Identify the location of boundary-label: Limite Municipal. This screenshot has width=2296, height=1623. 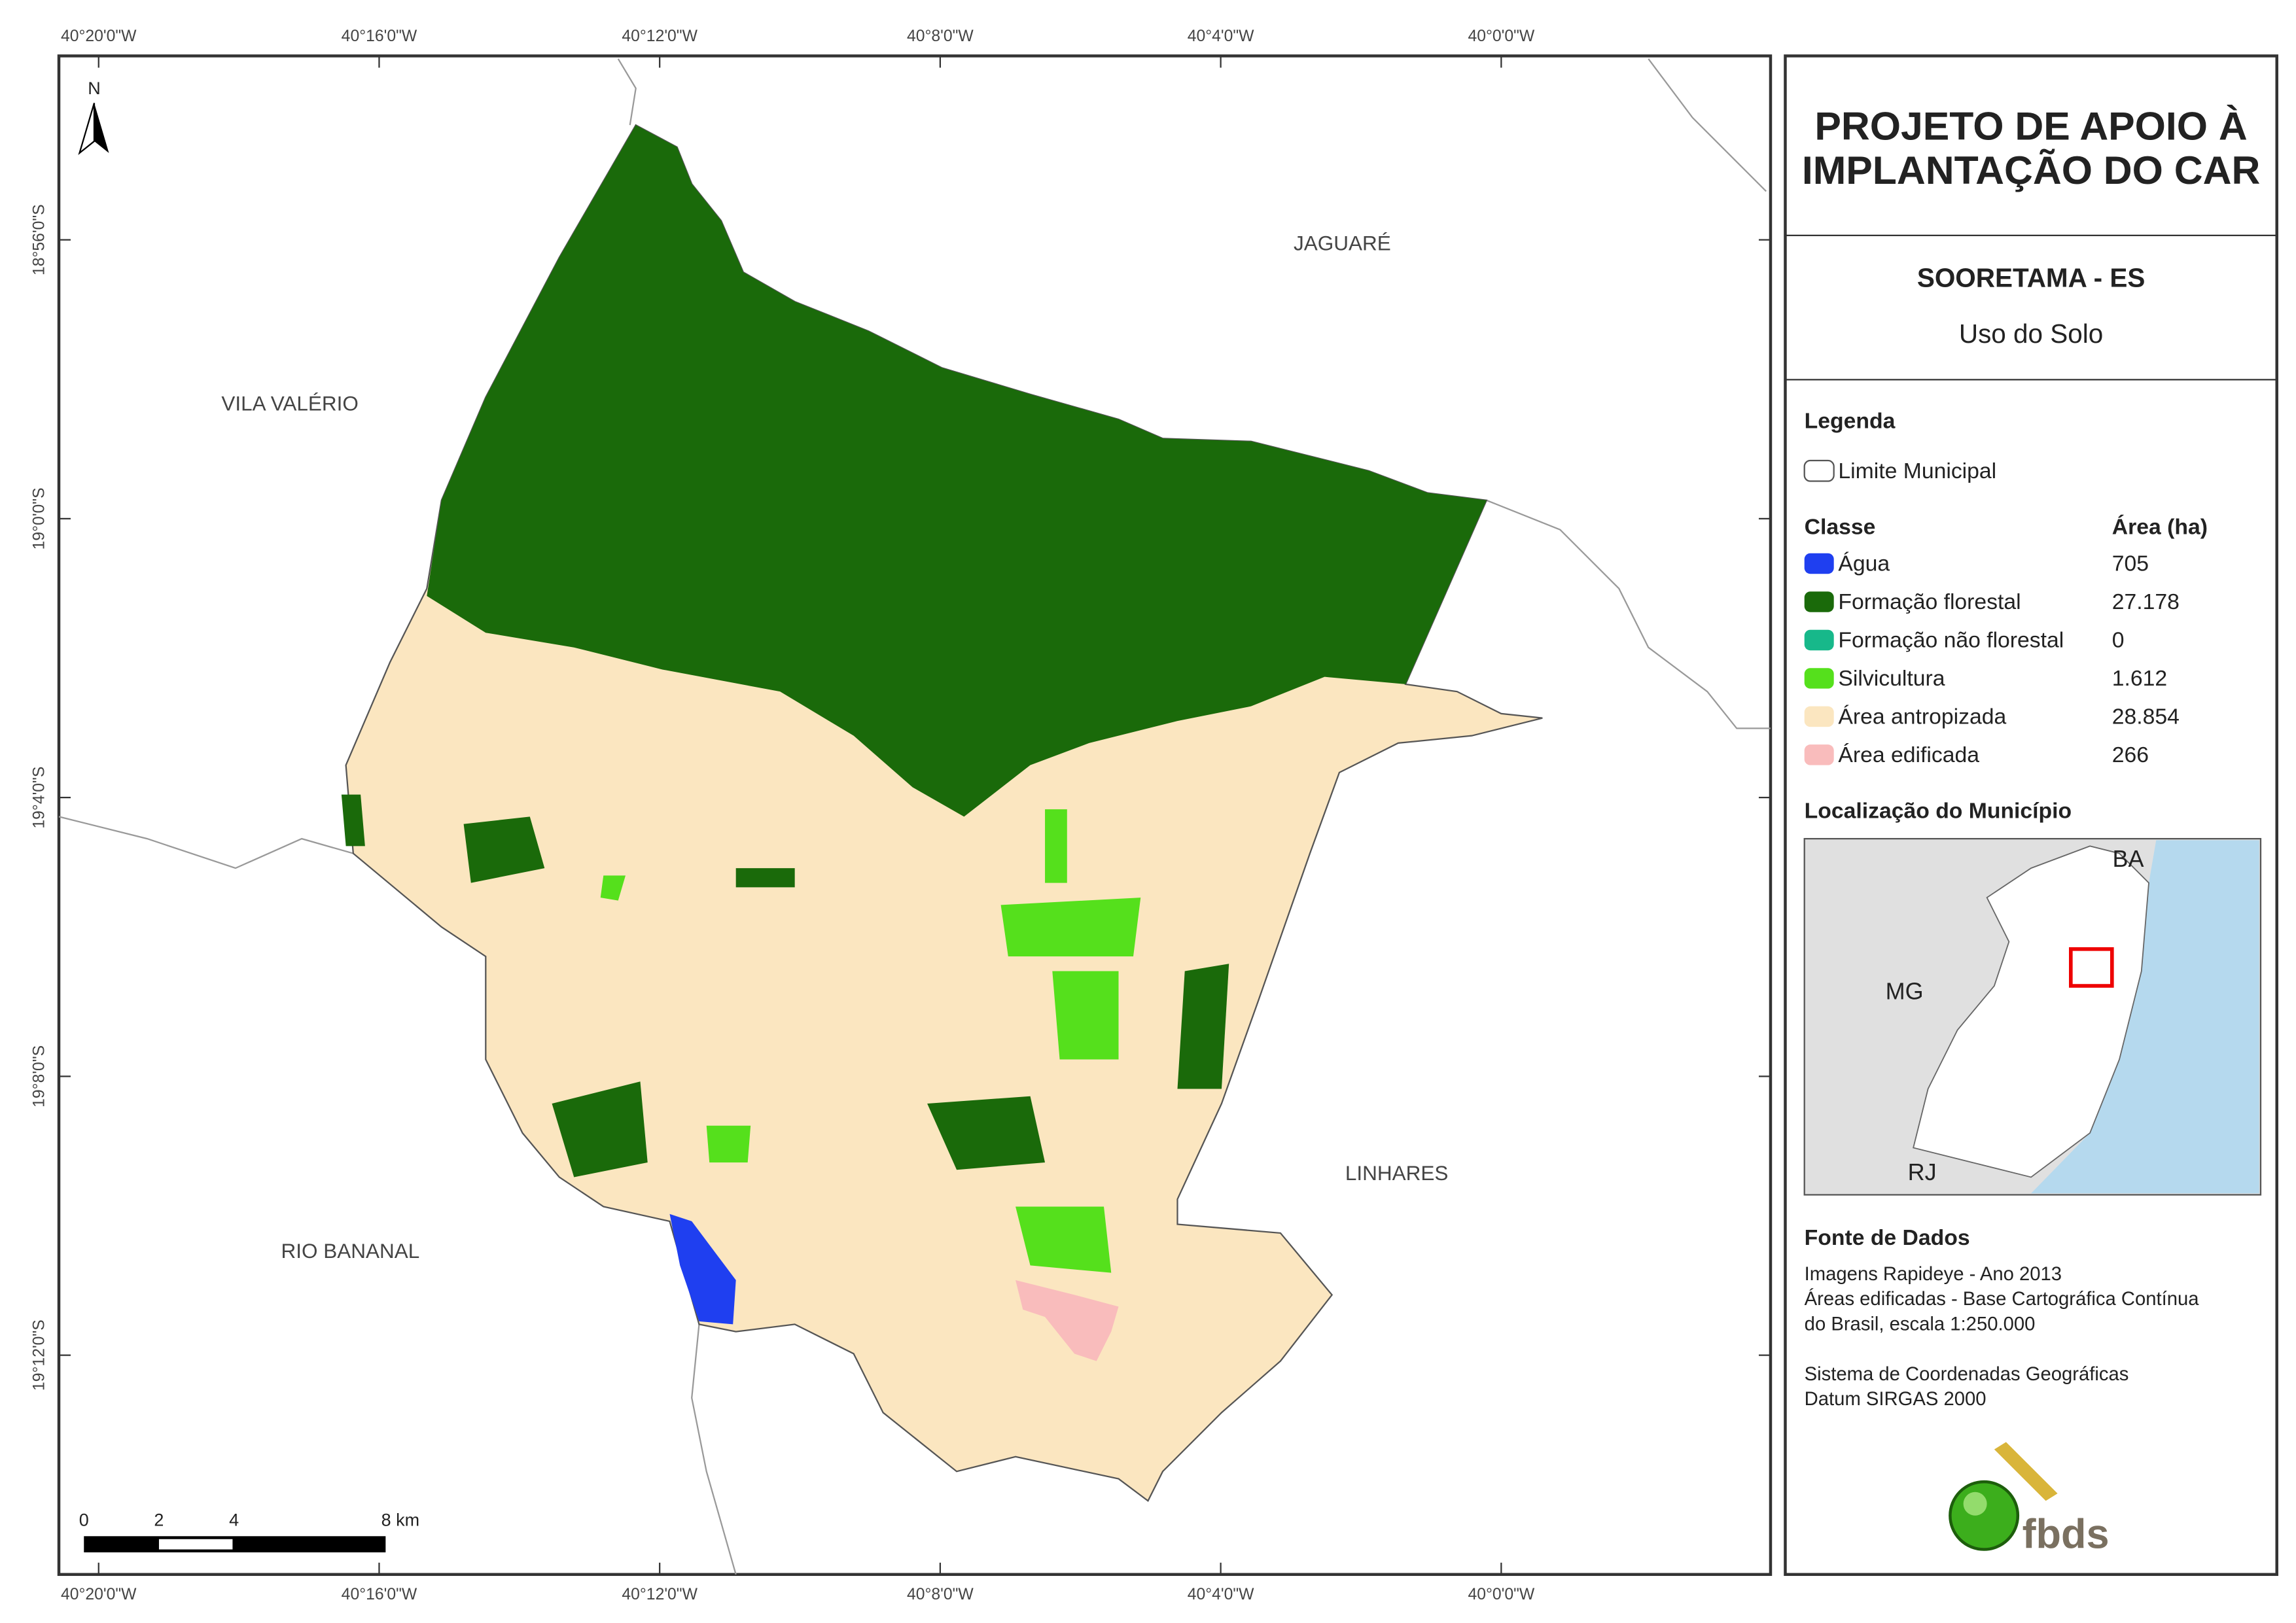
(1917, 471).